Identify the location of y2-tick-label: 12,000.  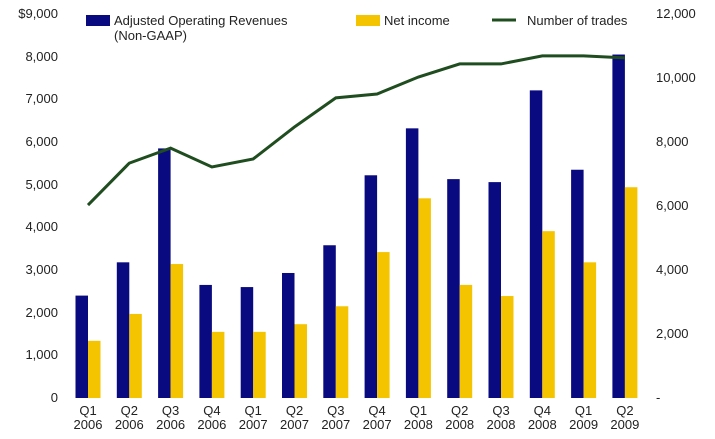
(676, 13).